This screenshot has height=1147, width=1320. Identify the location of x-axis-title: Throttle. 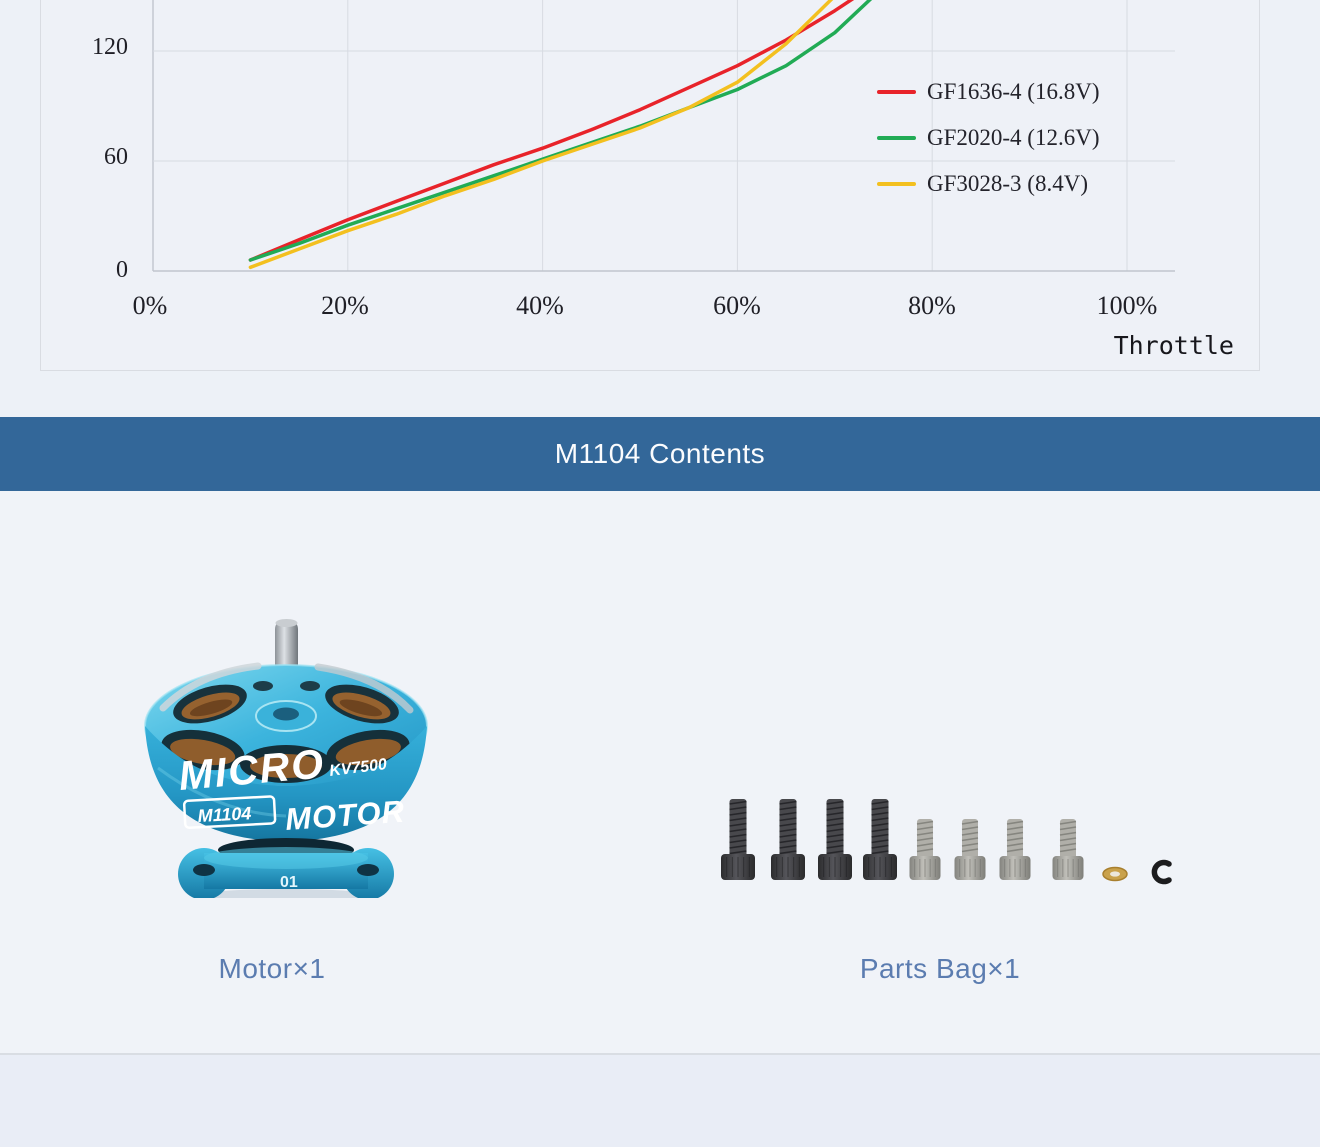
(1173, 345).